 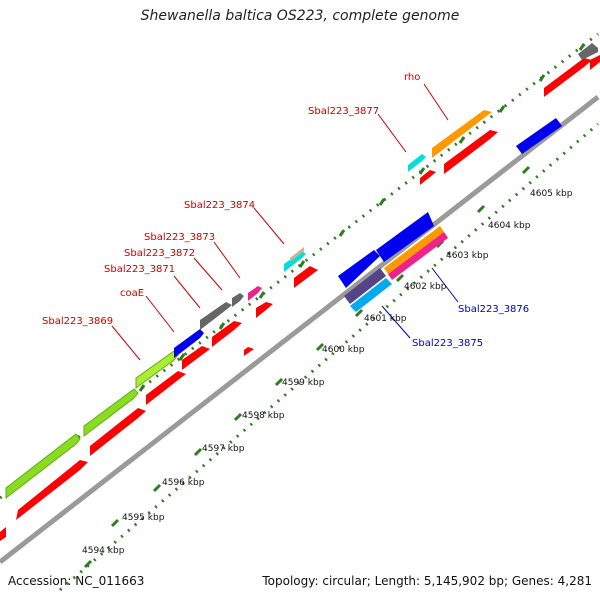 What do you see at coordinates (412, 77) in the screenshot?
I see `gene-label-rho: rho` at bounding box center [412, 77].